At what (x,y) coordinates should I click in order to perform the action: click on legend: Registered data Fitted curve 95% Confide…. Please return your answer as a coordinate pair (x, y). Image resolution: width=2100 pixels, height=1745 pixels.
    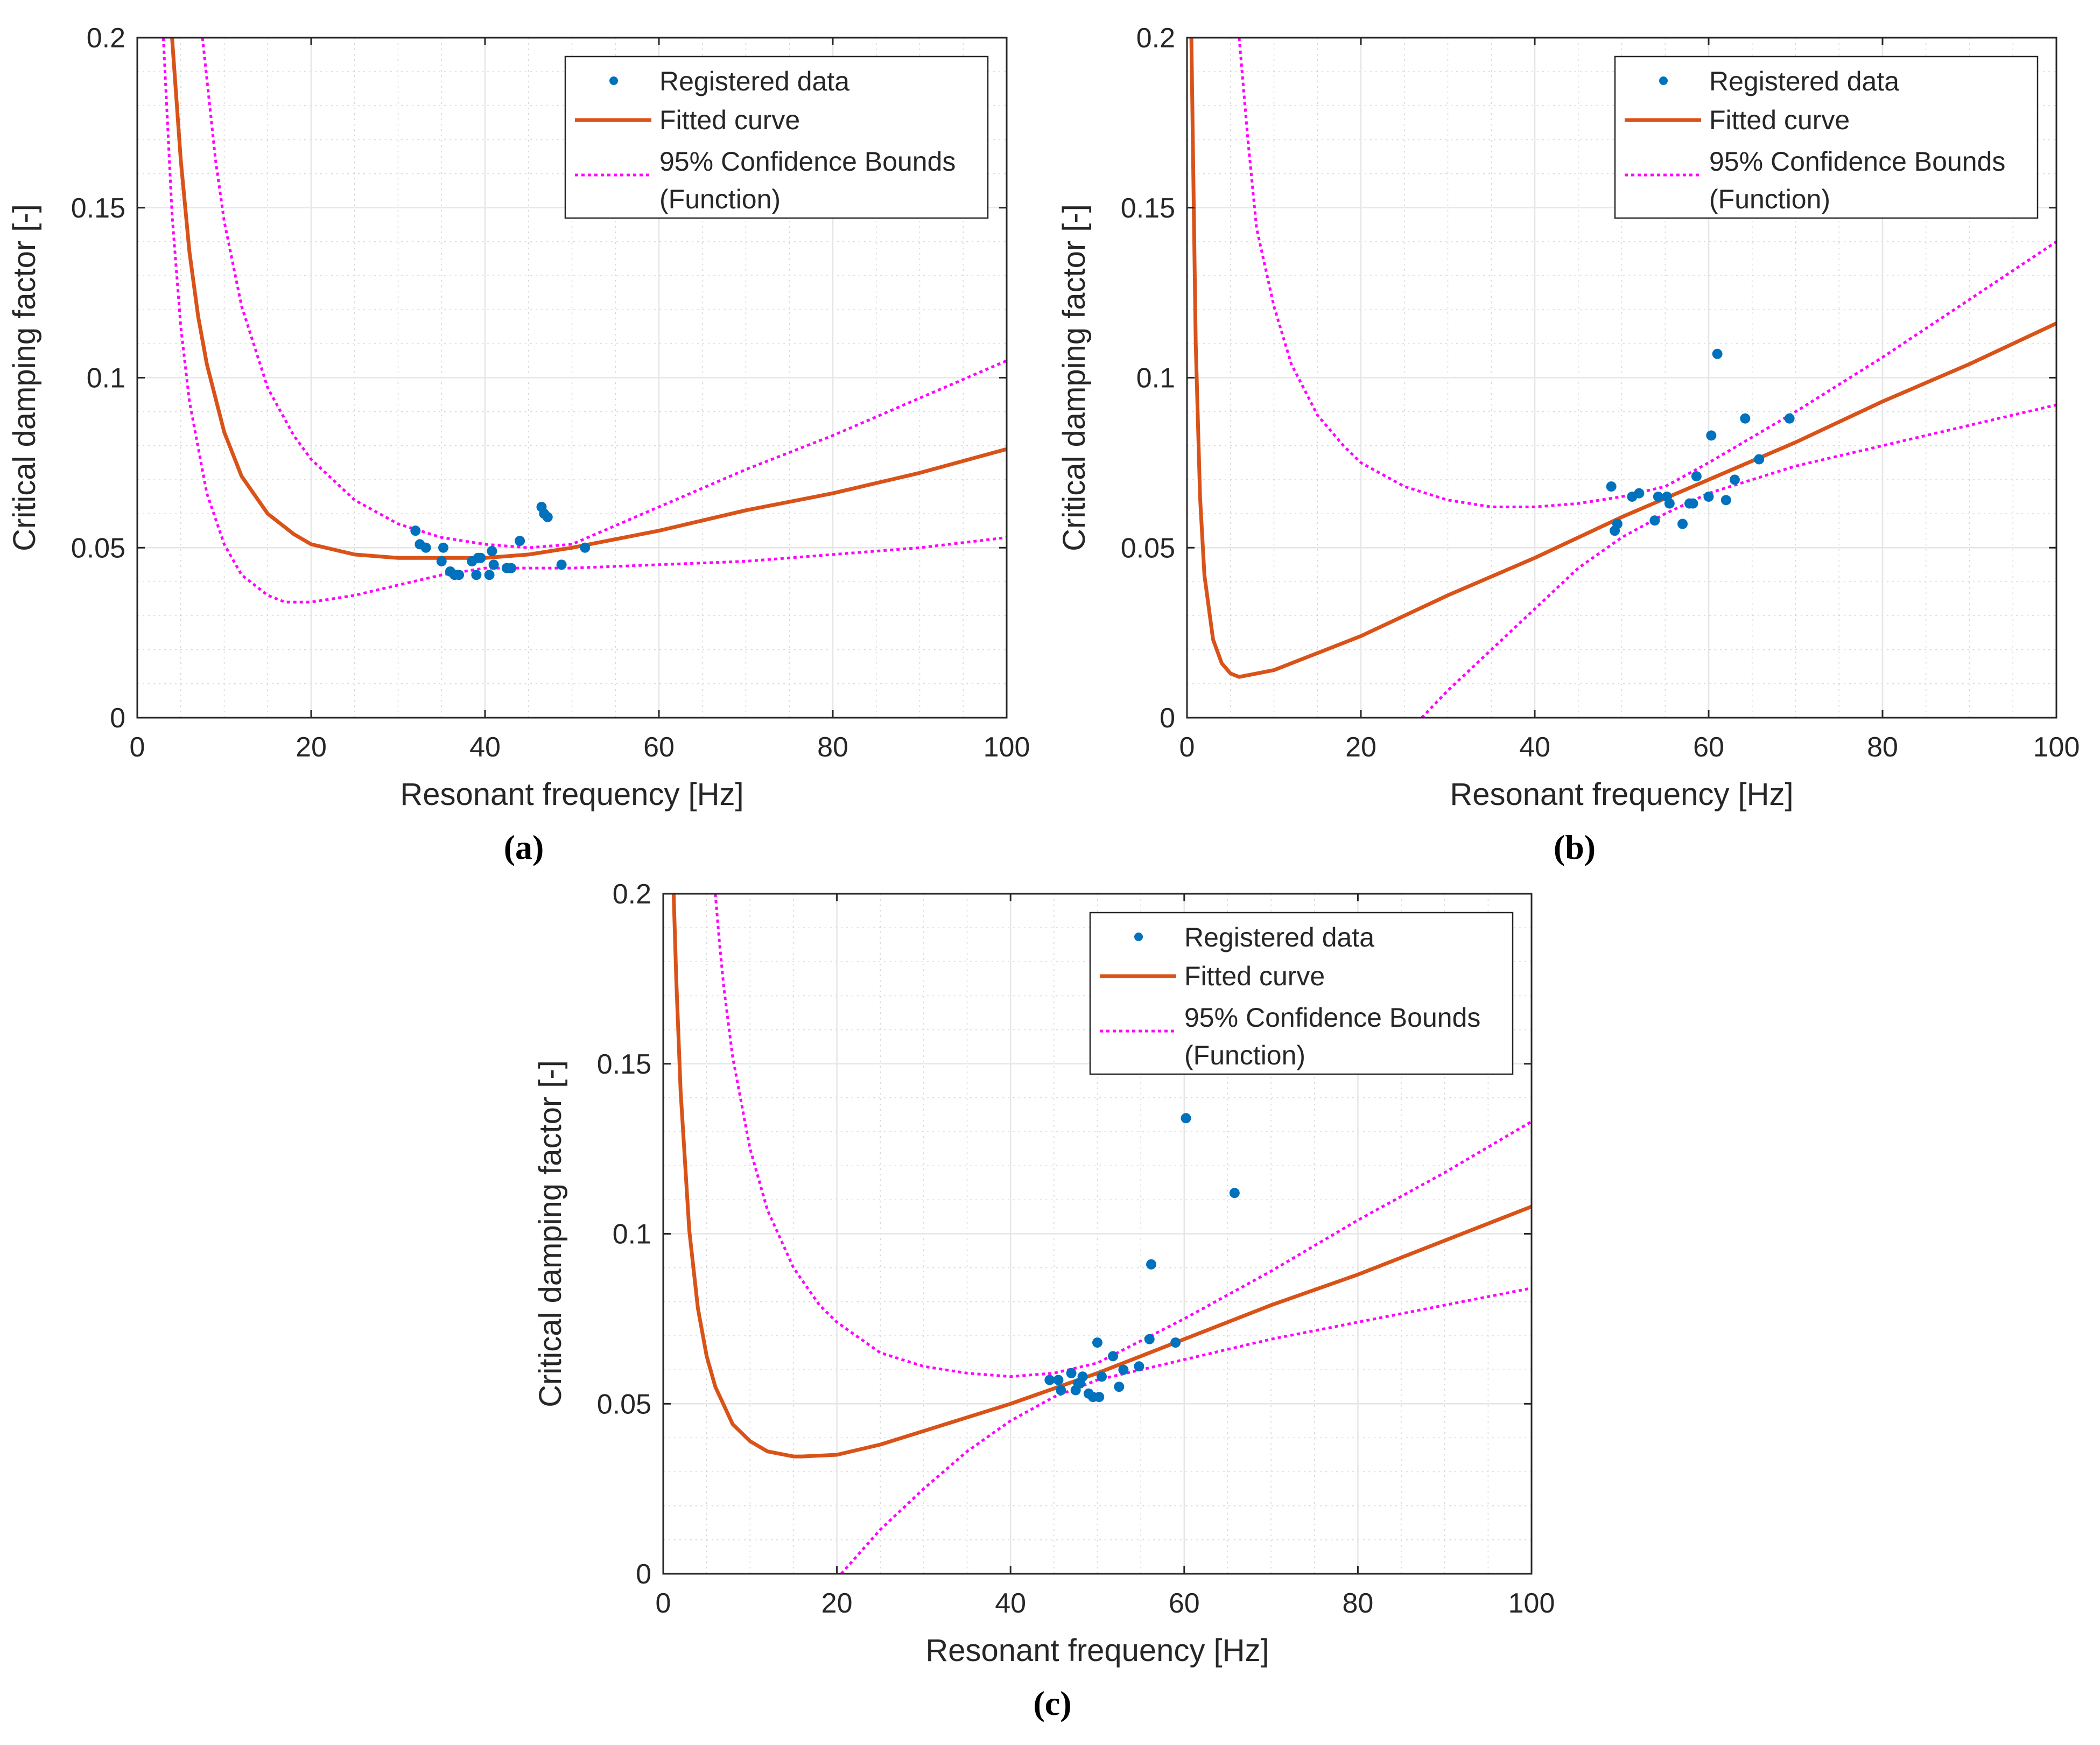
    Looking at the image, I should click on (1827, 137).